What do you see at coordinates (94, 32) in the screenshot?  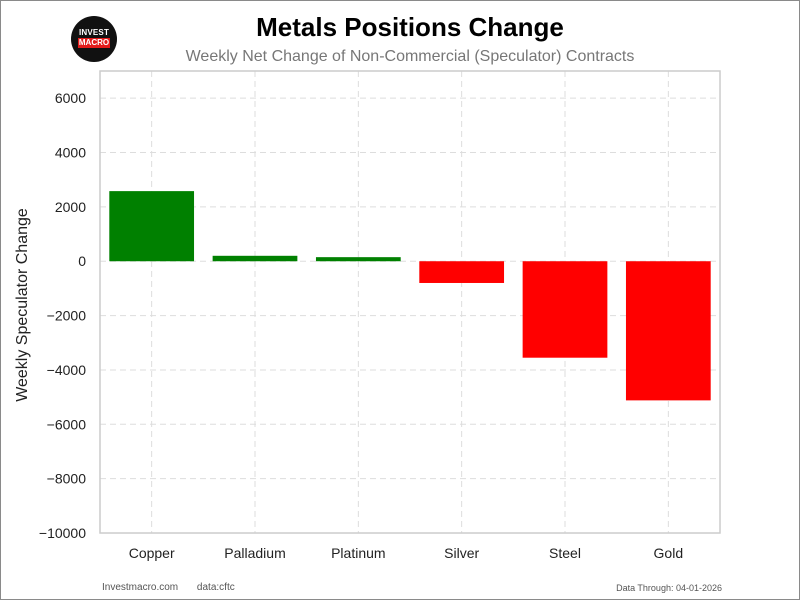 I see `logo-text-top: INVEST` at bounding box center [94, 32].